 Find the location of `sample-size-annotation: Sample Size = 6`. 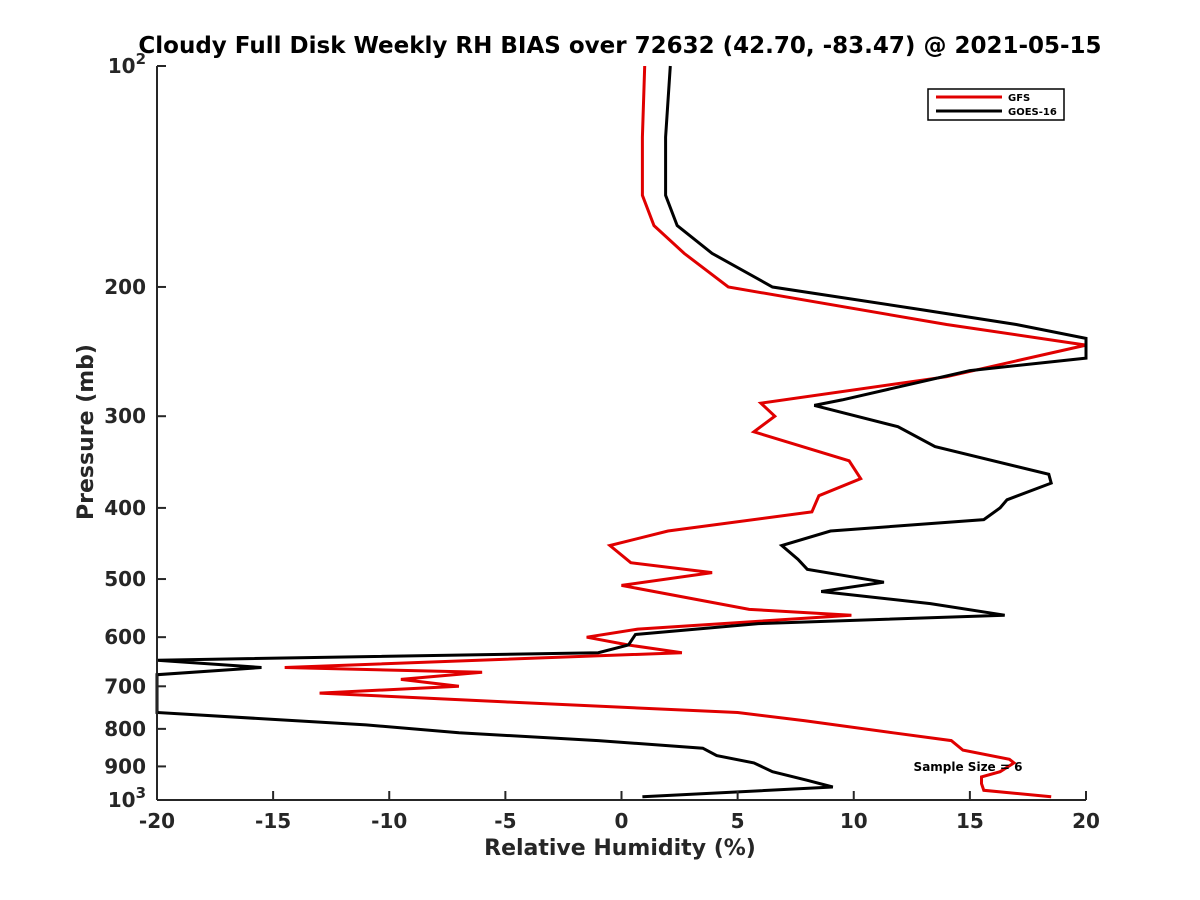

sample-size-annotation: Sample Size = 6 is located at coordinates (968, 767).